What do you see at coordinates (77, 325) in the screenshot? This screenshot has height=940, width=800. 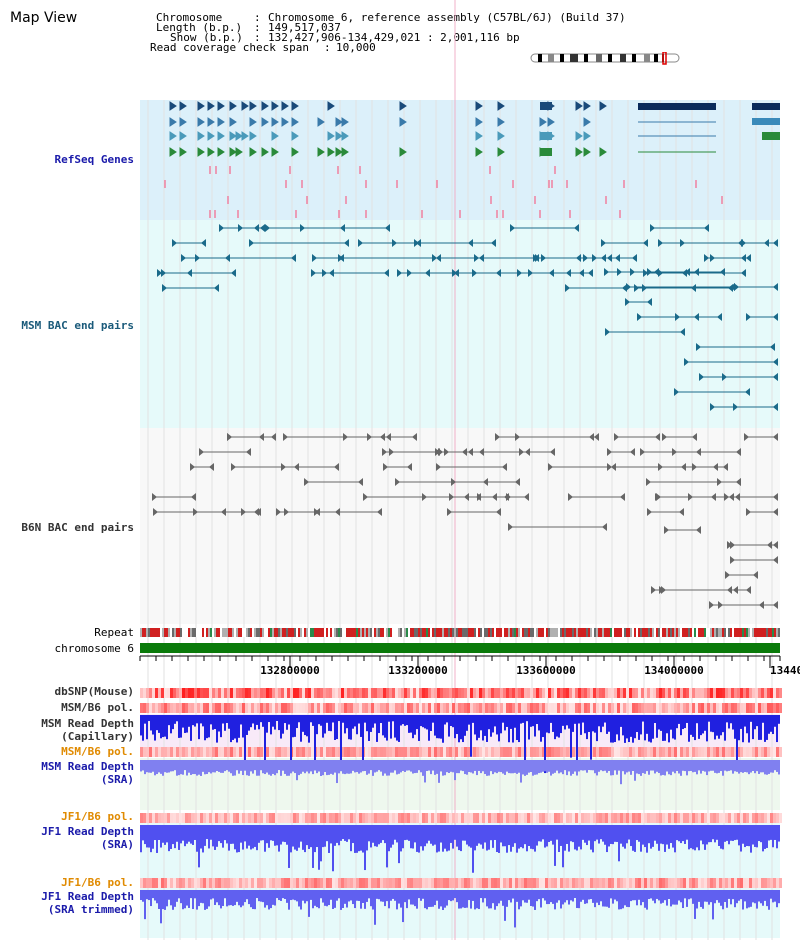 I see `label-msm-bac: MSM BAC end pairs` at bounding box center [77, 325].